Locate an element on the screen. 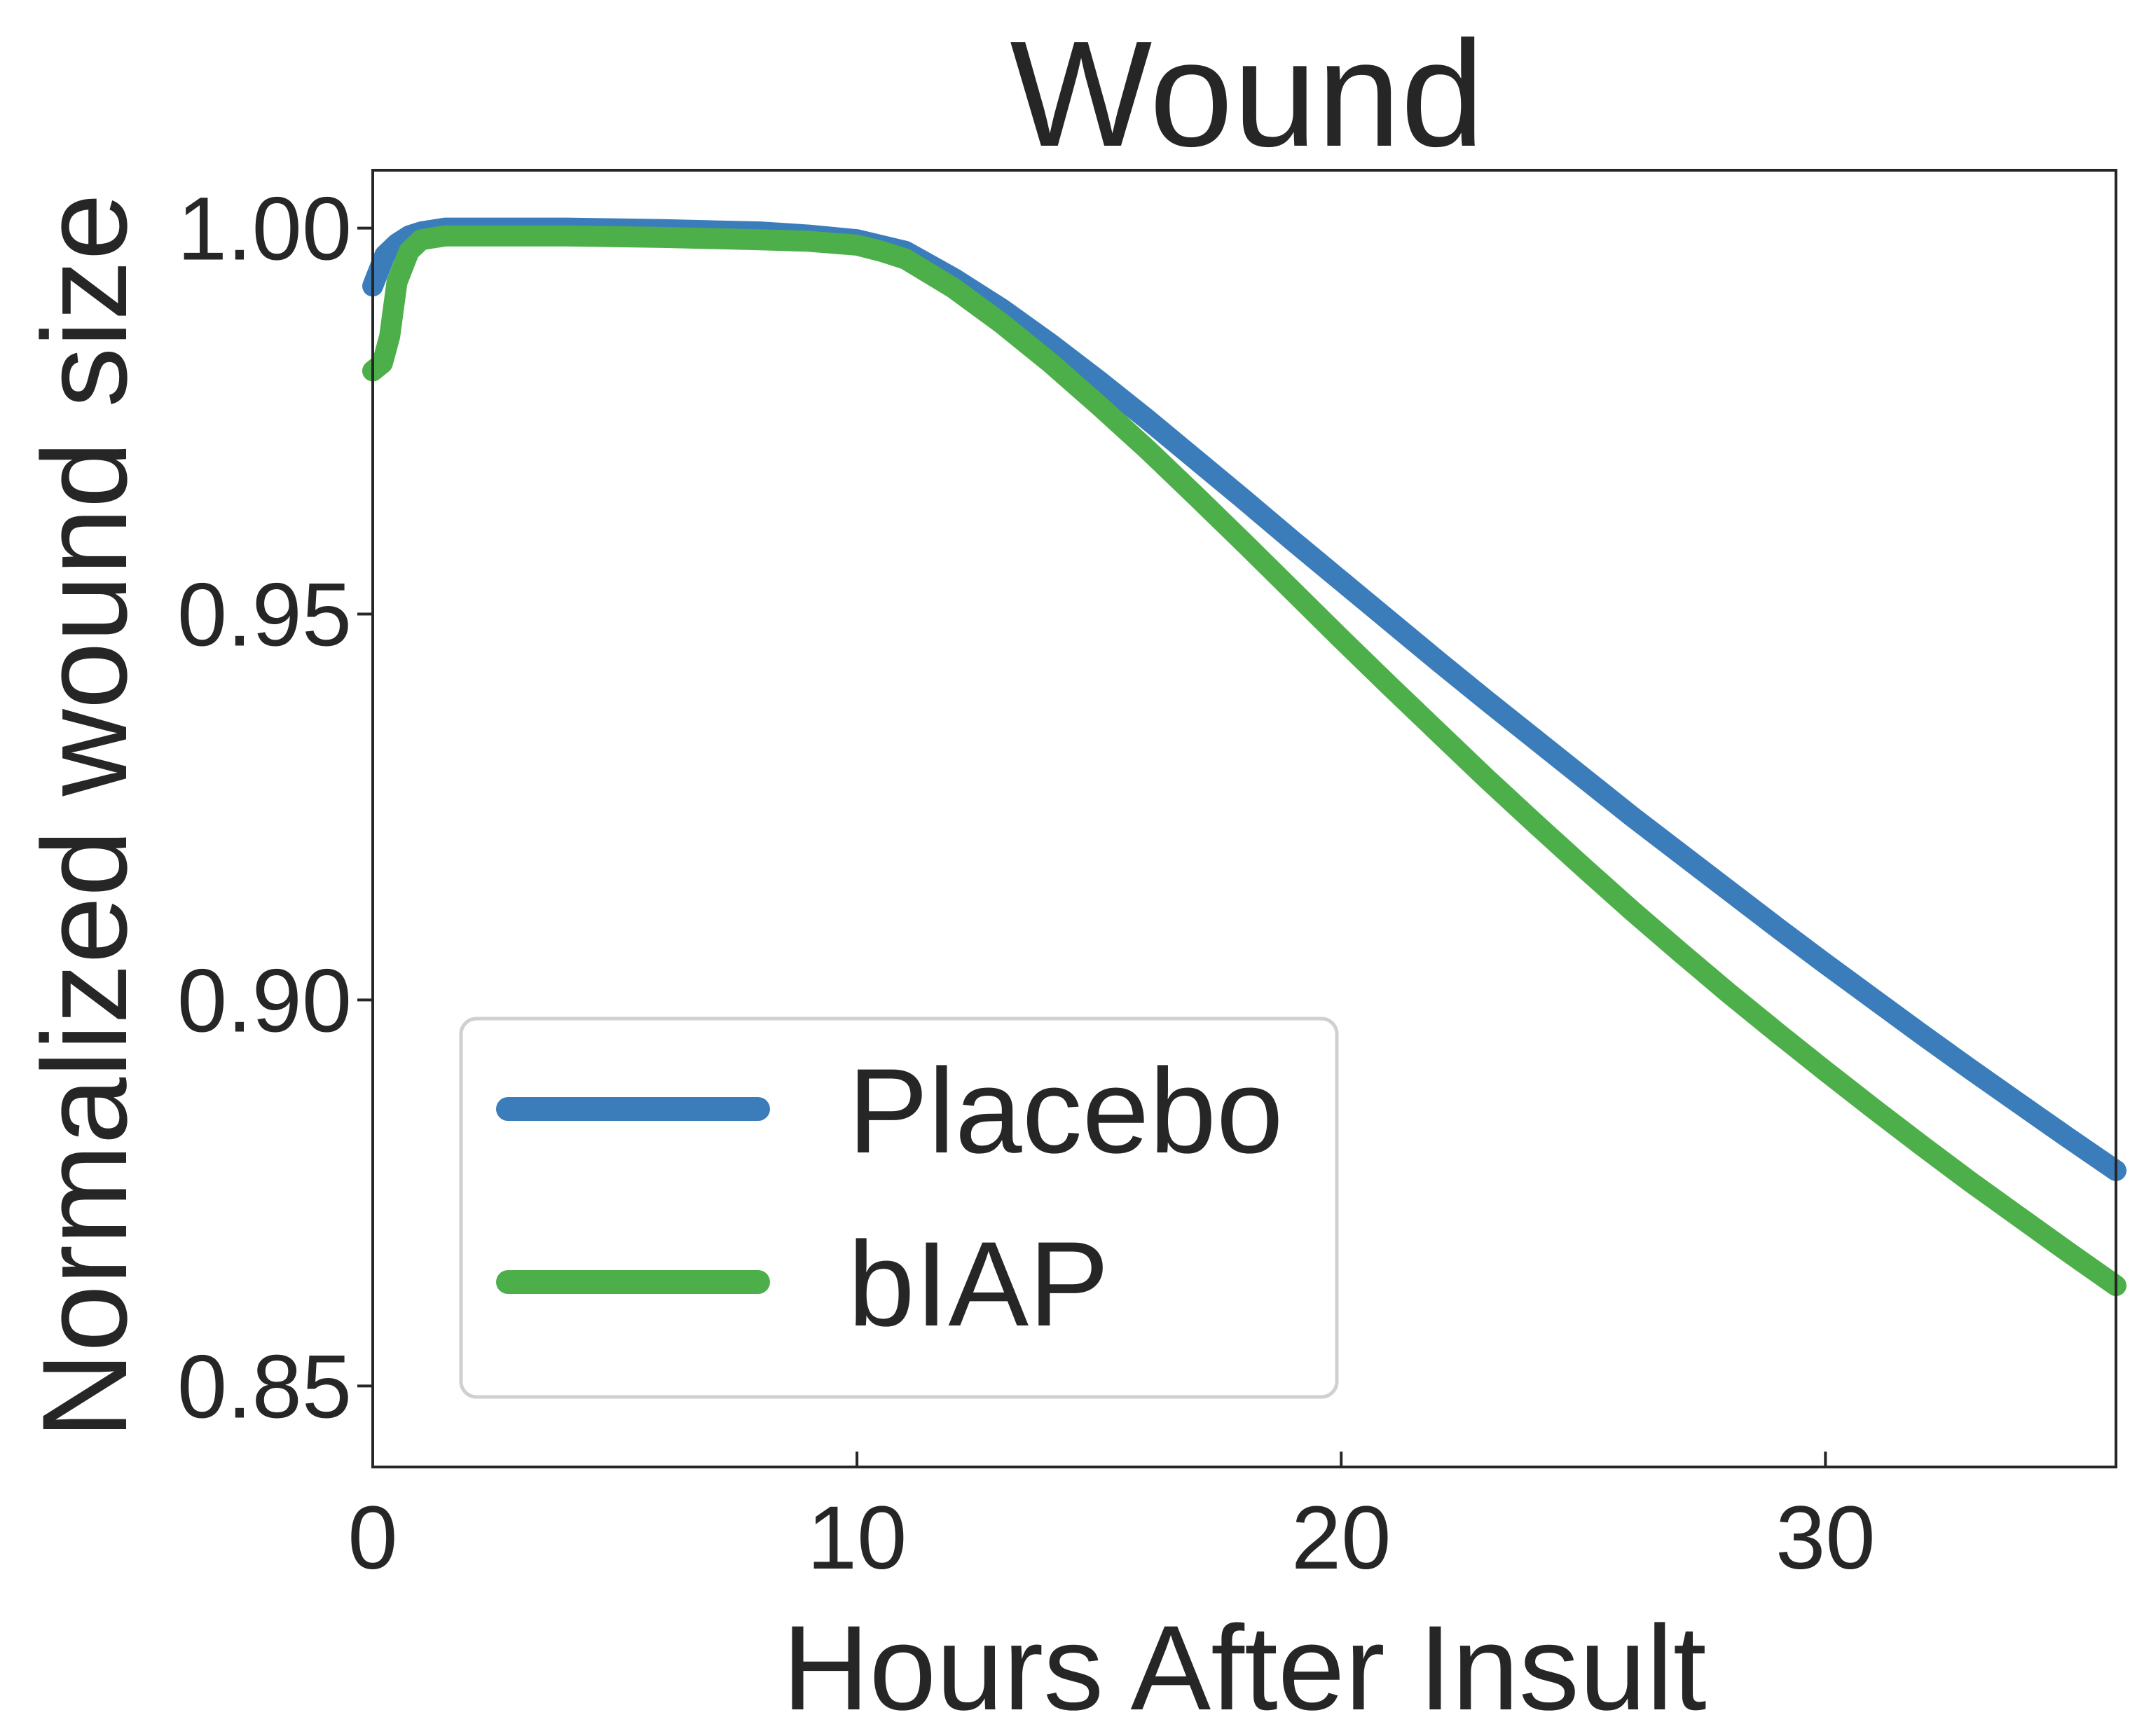  legend: Placebo bIAP is located at coordinates (899, 1208).